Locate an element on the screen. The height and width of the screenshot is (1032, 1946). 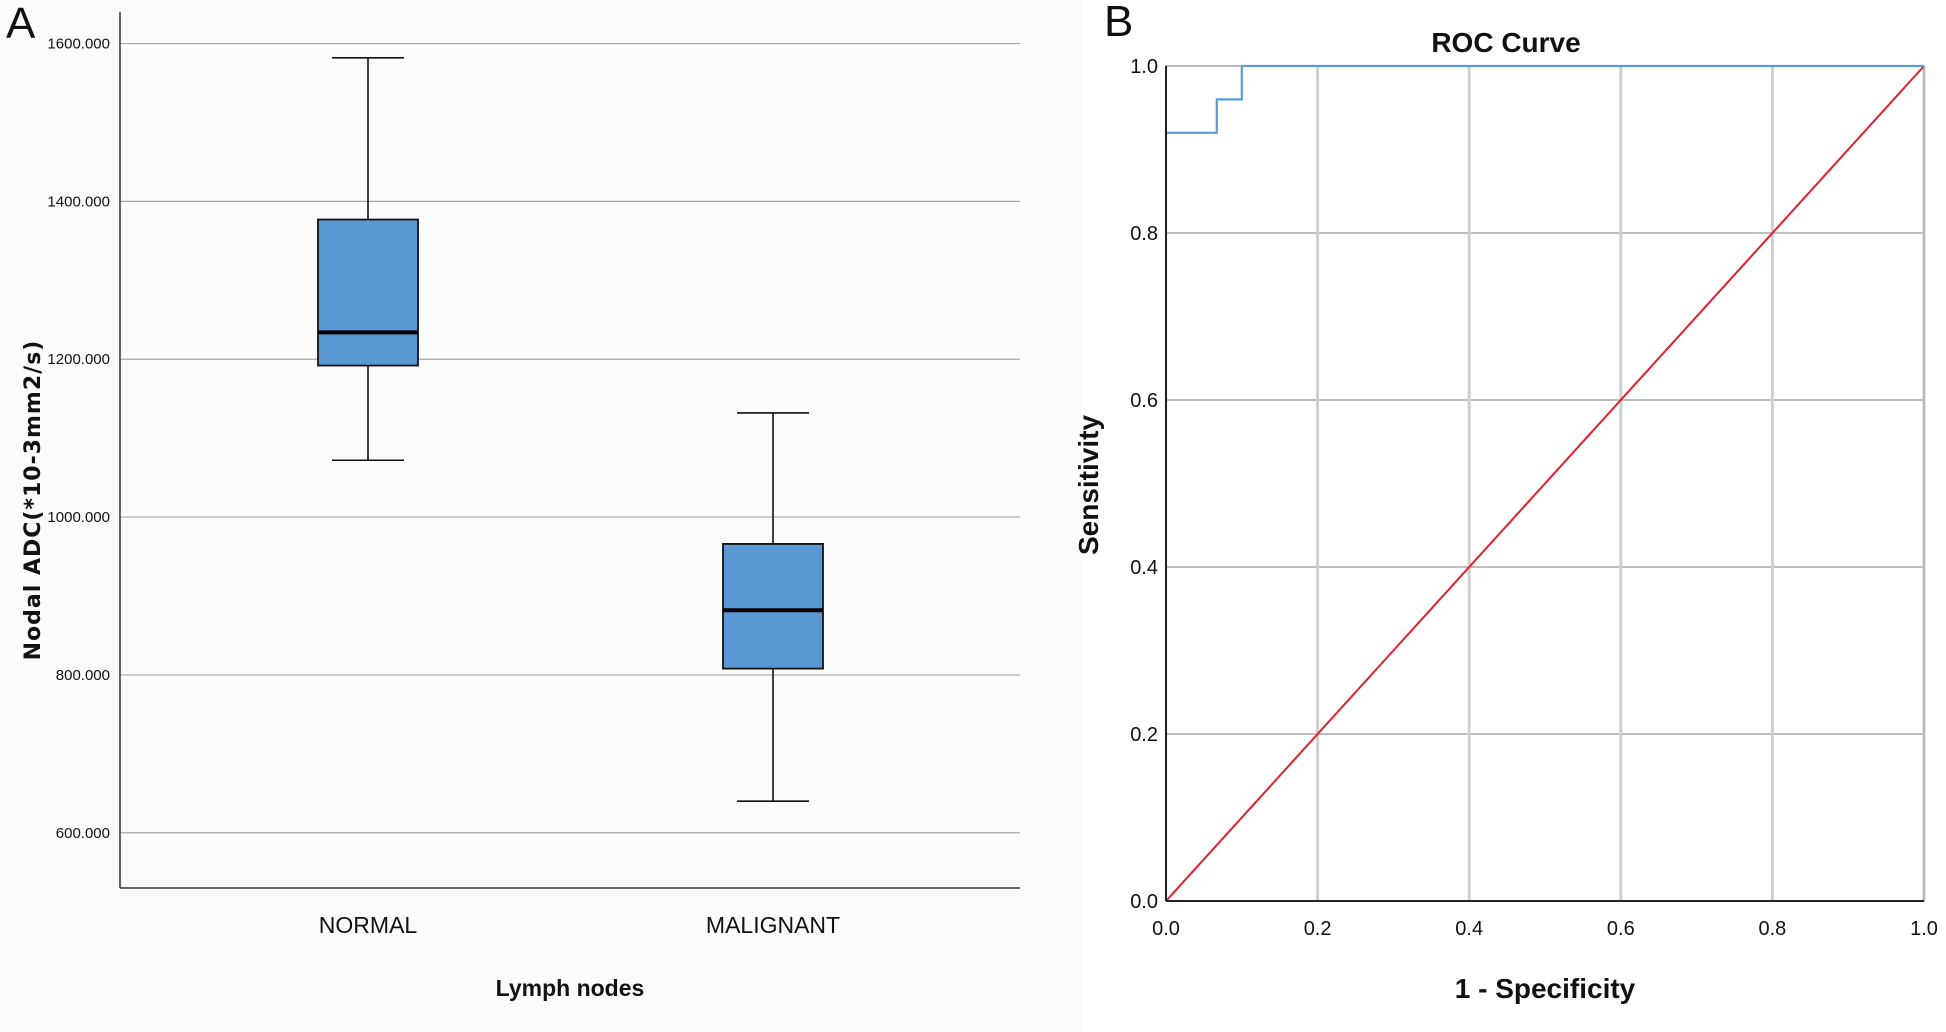
panel-a-y-tick-label: 1600.000 is located at coordinates (78, 44).